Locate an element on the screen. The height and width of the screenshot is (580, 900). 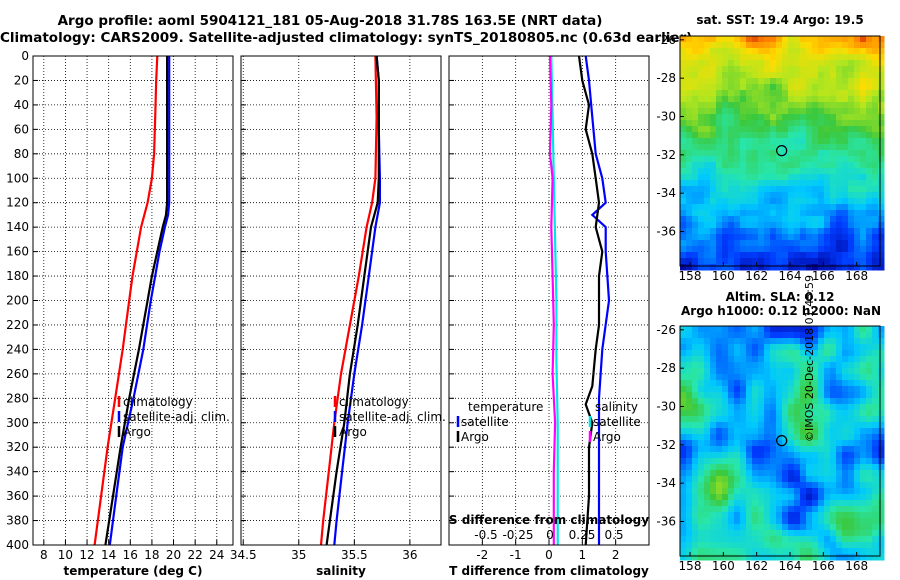
legend-label-climatology: climatology is located at coordinates (158, 402).